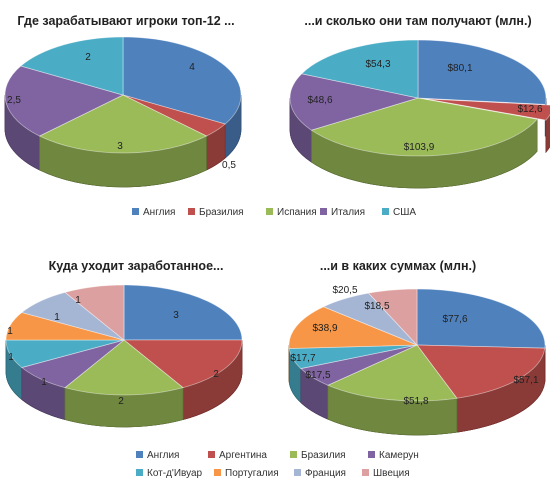 The height and width of the screenshot is (485, 550). Describe the element at coordinates (348, 212) in the screenshot. I see `legend-label: Италия` at that location.